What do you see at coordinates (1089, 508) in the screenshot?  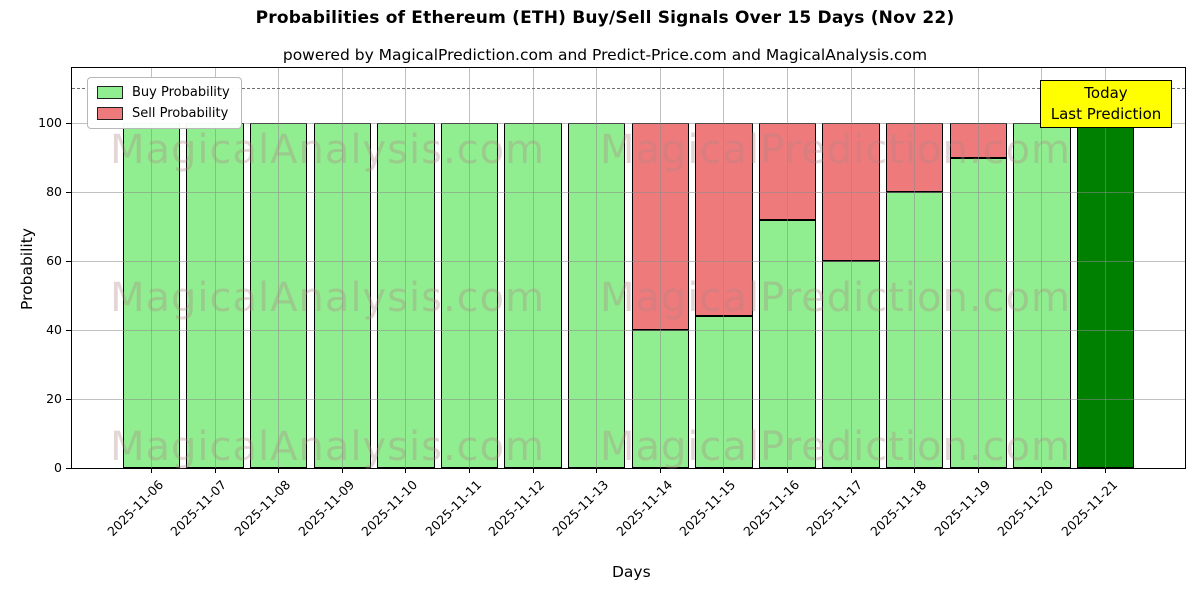 I see `x-tick-label: 2025-11-21` at bounding box center [1089, 508].